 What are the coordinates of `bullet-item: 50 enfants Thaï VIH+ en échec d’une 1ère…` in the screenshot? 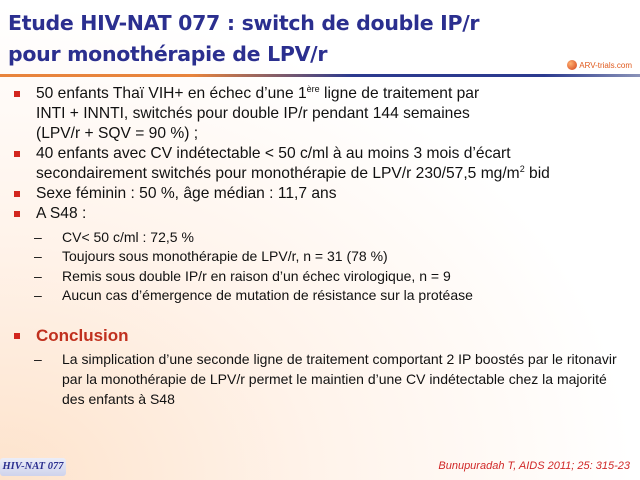 It's located at (322, 114).